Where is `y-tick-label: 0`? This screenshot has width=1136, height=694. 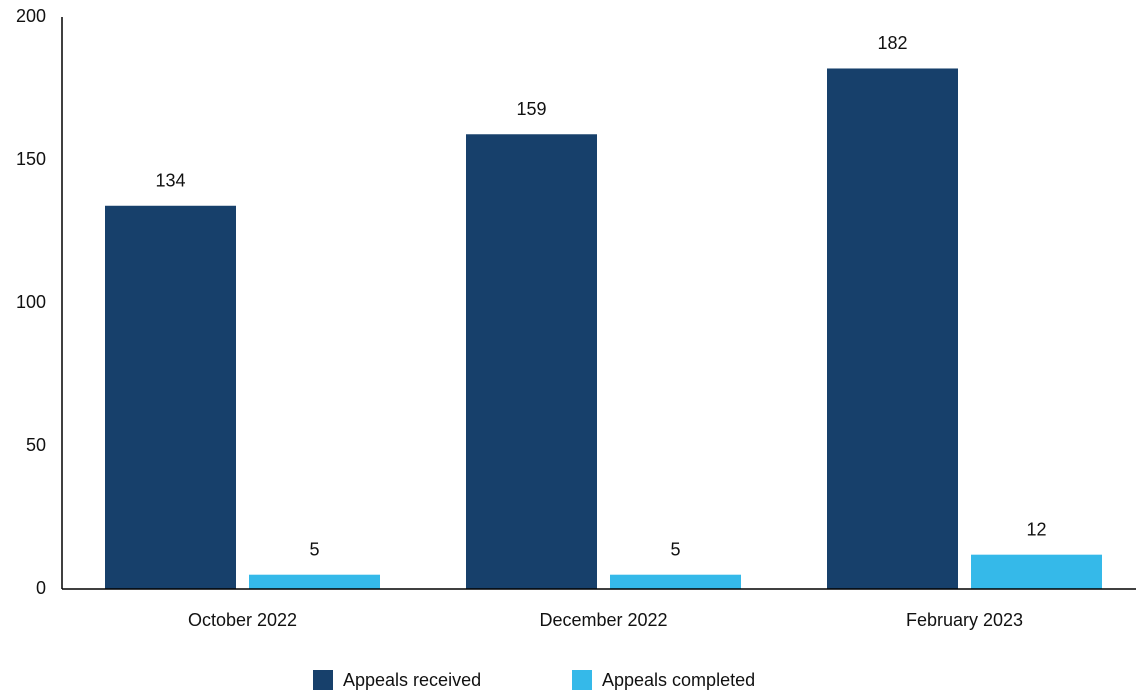
y-tick-label: 0 is located at coordinates (41, 588).